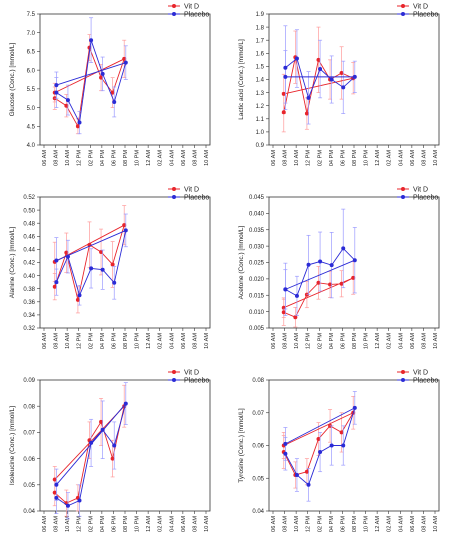 The height and width of the screenshot is (550, 459). I want to click on y-tick-label: 1.3, so click(260, 94).